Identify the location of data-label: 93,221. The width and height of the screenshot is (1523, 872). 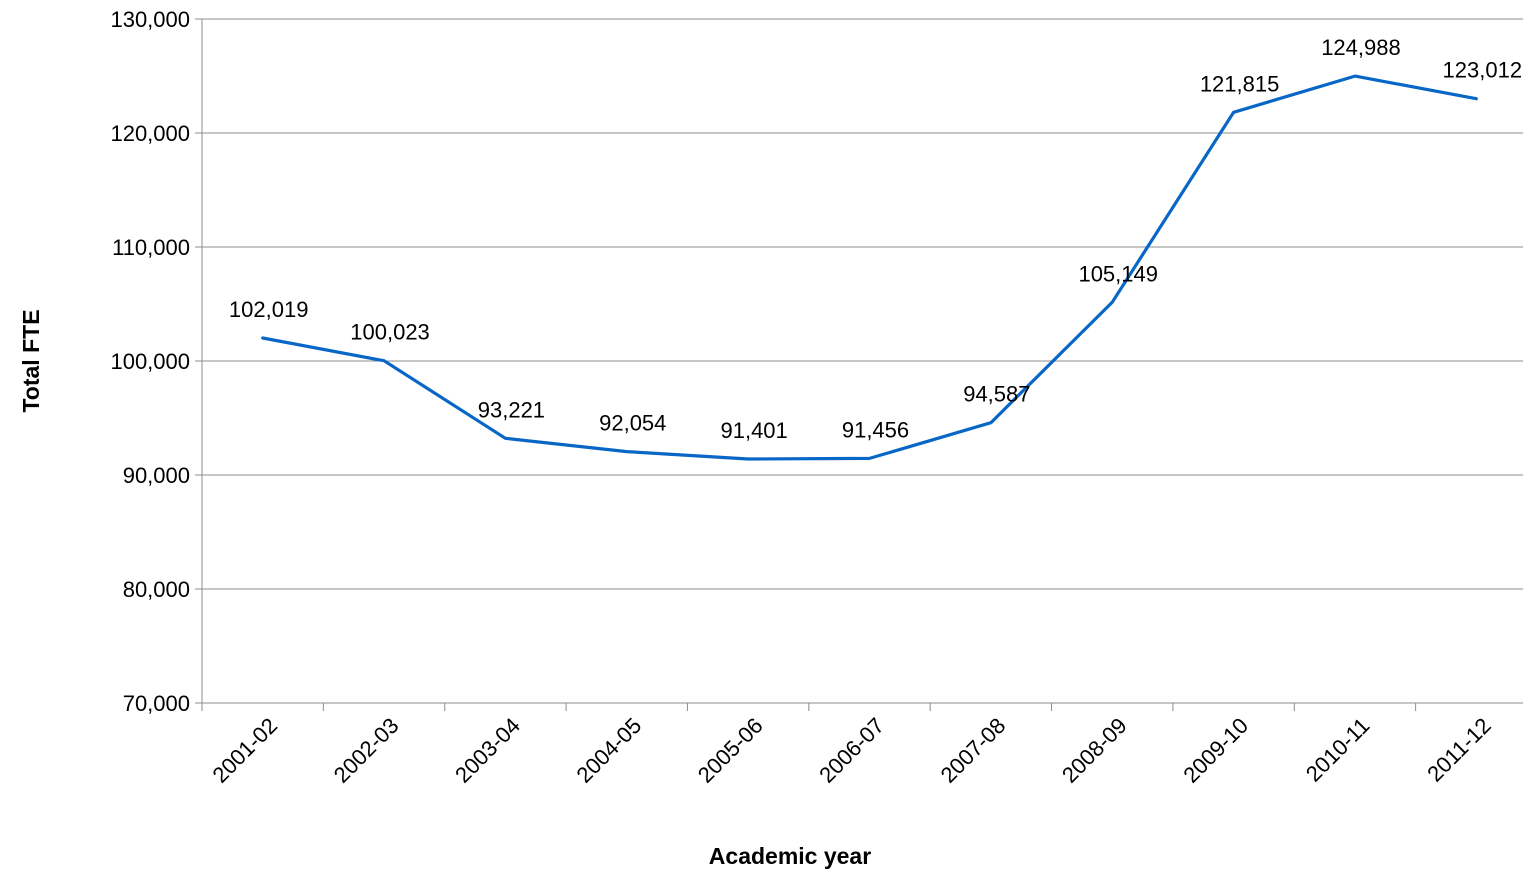
(511, 409).